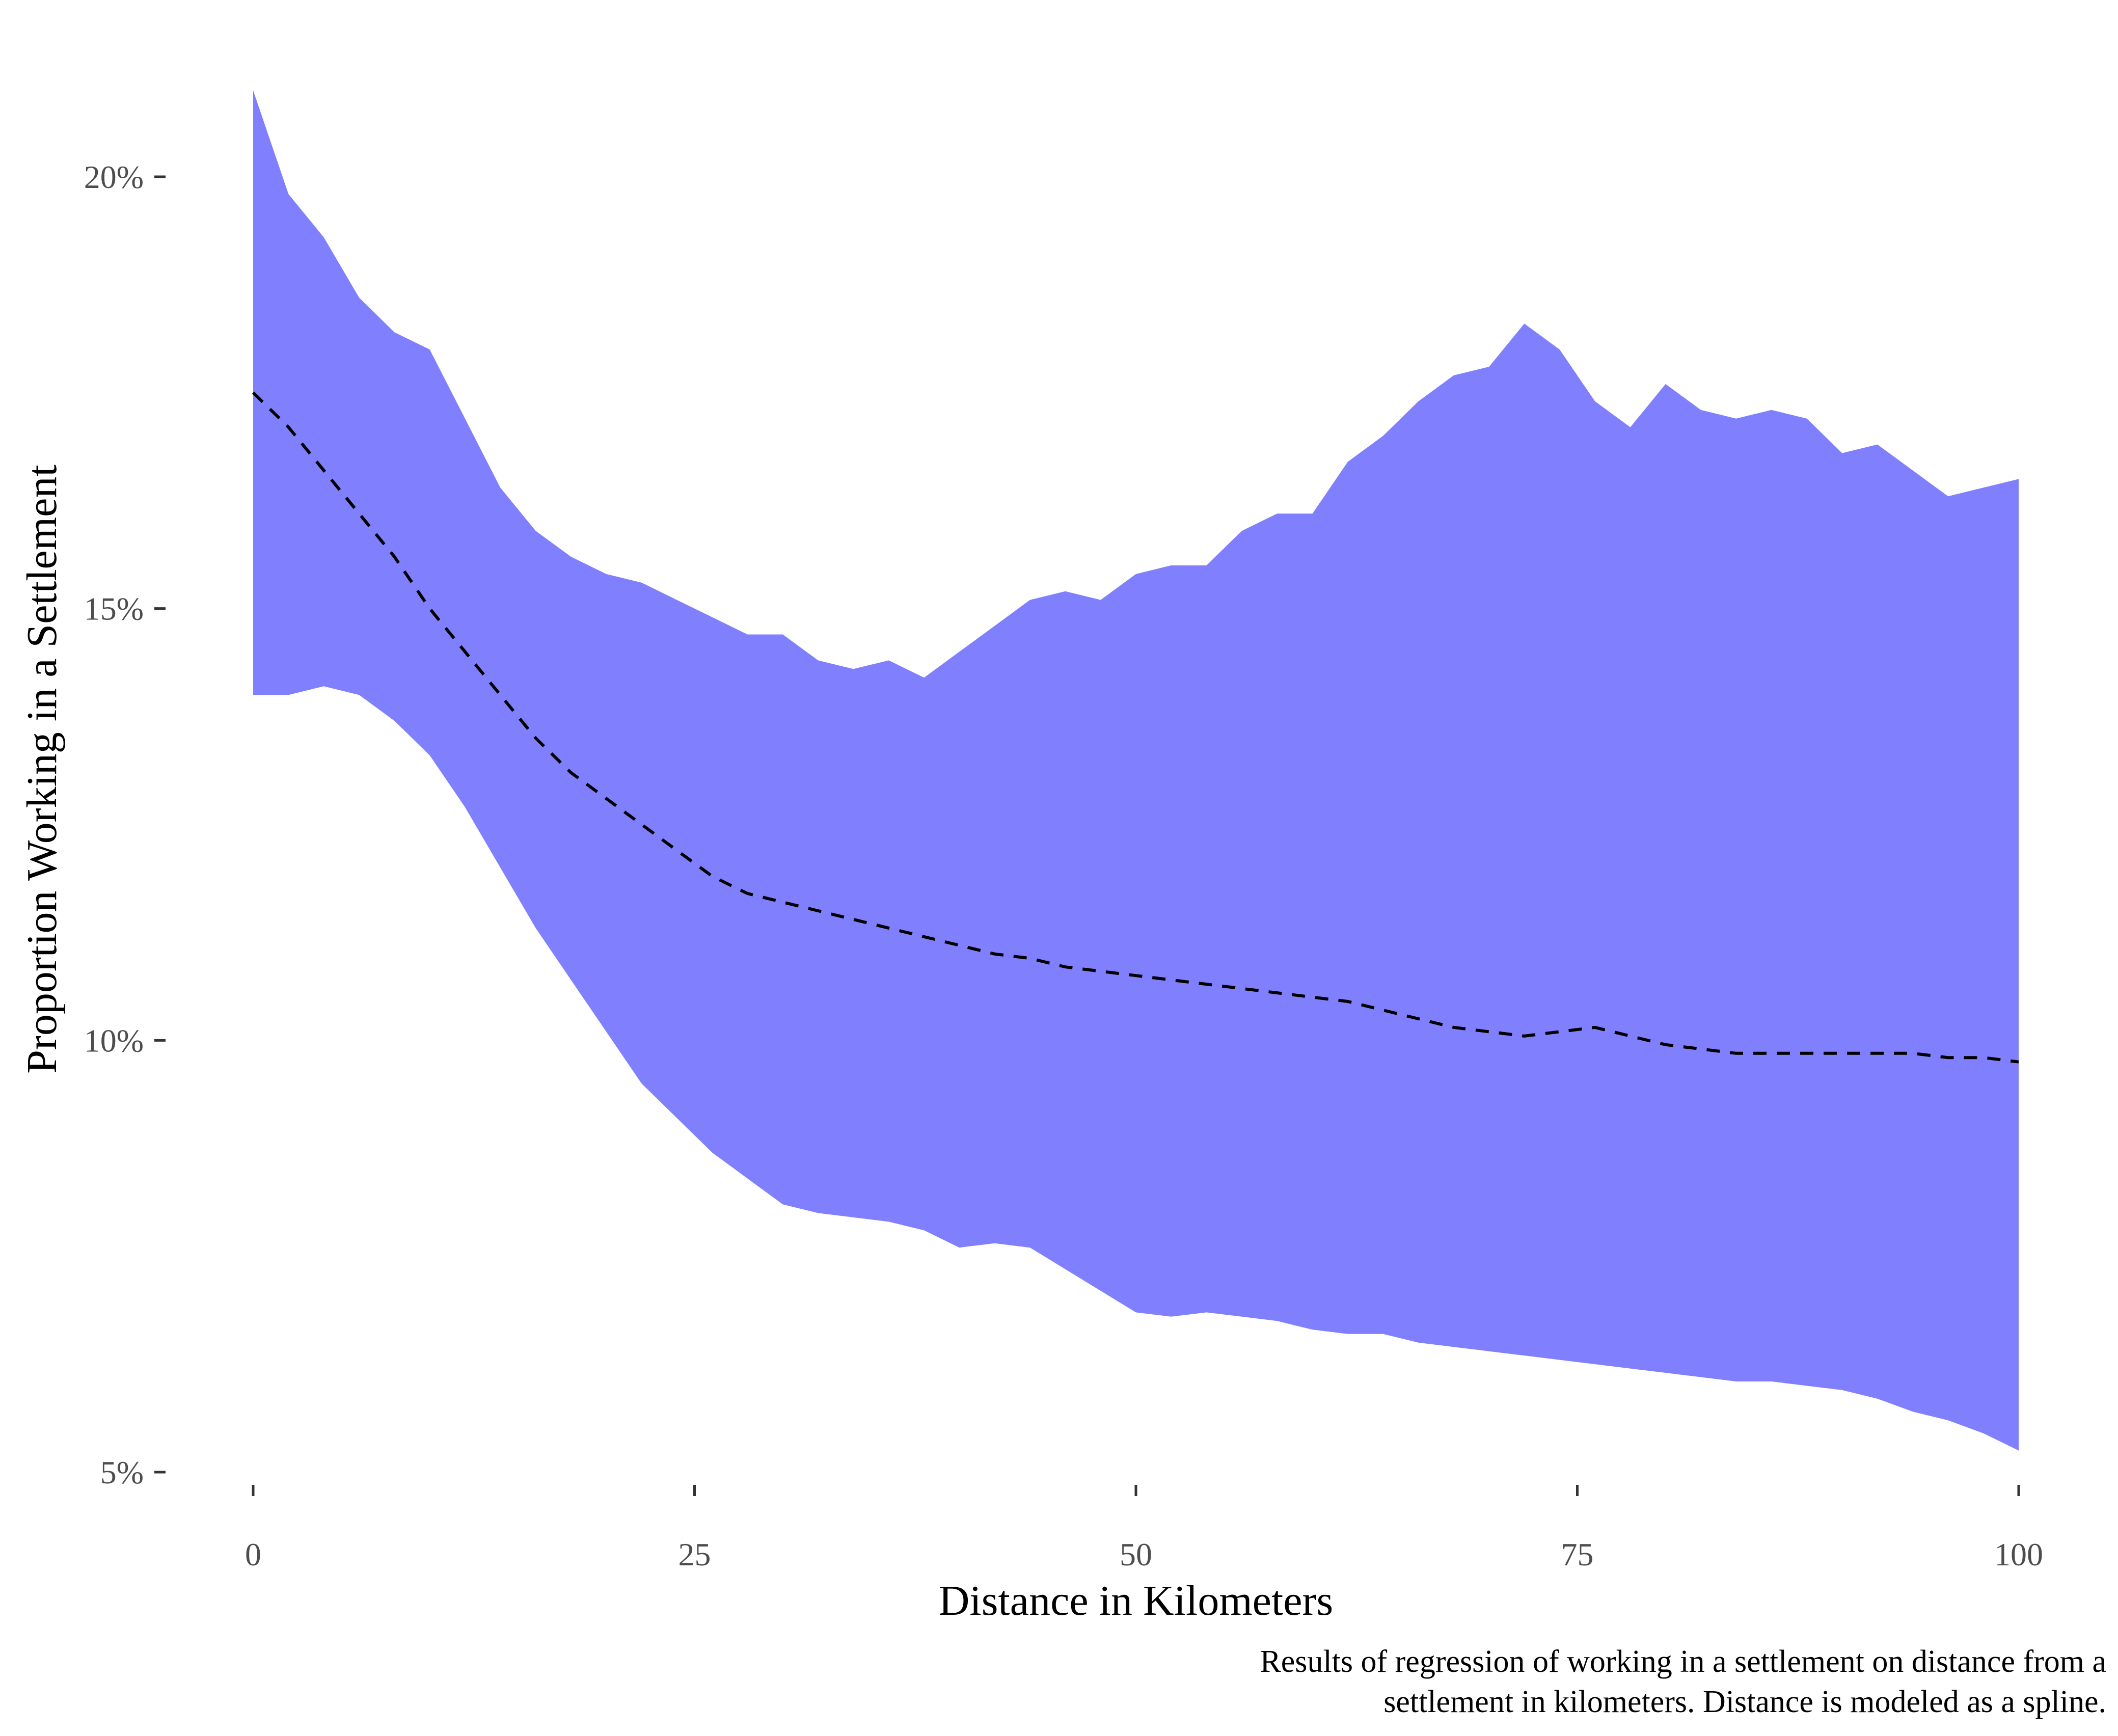 The width and height of the screenshot is (2118, 1736). What do you see at coordinates (694, 1554) in the screenshot?
I see `x-tick-label: 25` at bounding box center [694, 1554].